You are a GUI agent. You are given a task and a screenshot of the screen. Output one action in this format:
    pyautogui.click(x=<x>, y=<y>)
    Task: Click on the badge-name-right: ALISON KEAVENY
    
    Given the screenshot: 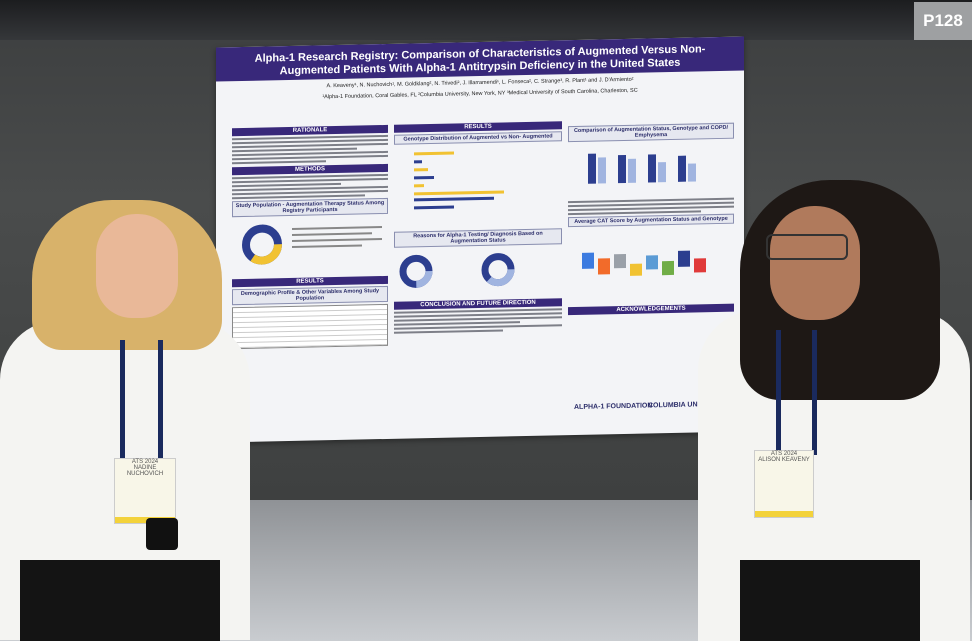 What is the action you would take?
    pyautogui.click(x=784, y=460)
    